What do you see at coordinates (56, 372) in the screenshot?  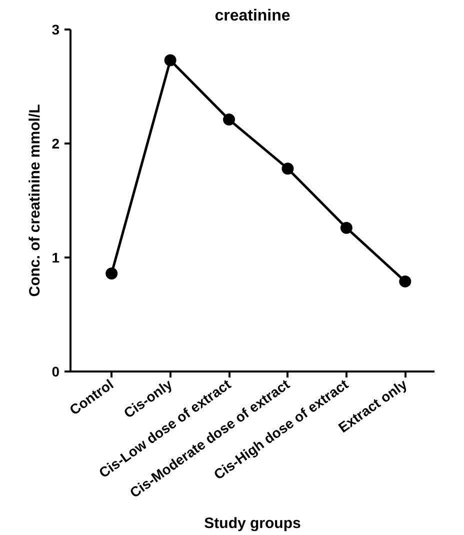 I see `y-tick-label: 0` at bounding box center [56, 372].